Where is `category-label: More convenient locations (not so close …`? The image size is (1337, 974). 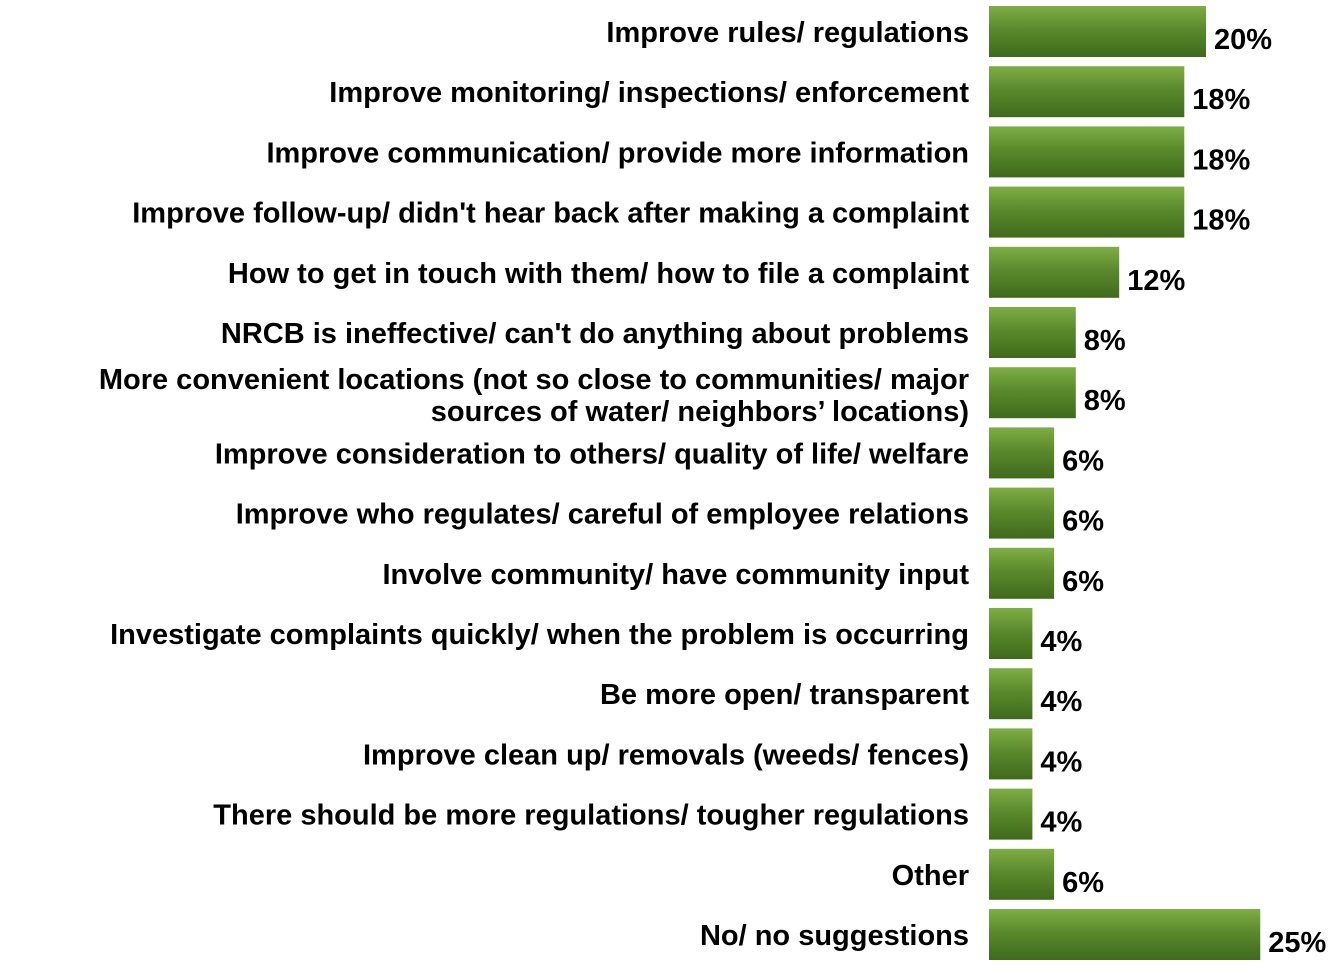
category-label: More convenient locations (not so close … is located at coordinates (534, 396).